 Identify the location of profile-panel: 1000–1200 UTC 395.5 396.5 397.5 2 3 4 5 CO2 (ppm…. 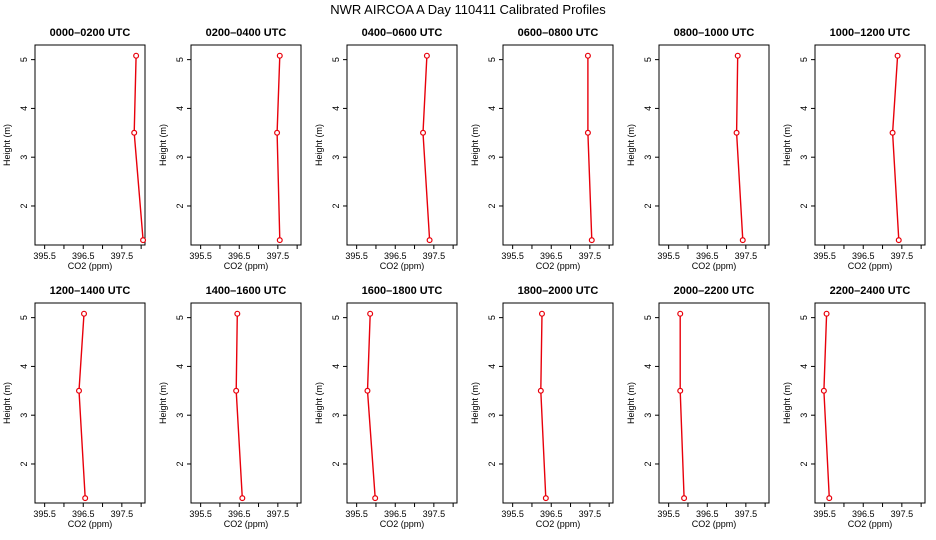
(854, 149).